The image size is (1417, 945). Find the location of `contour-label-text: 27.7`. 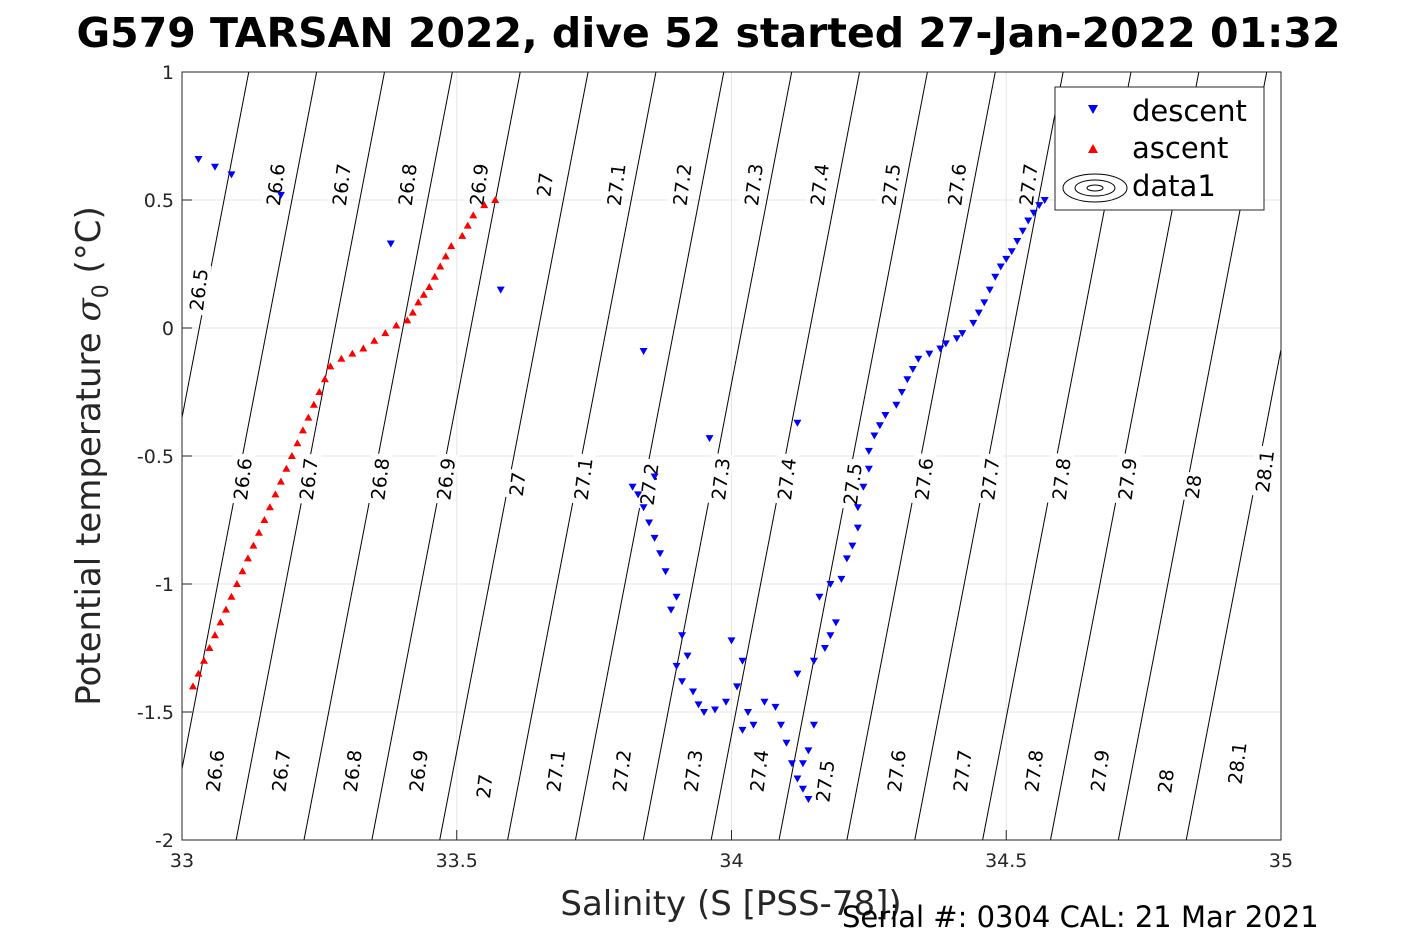

contour-label-text: 27.7 is located at coordinates (1029, 184).